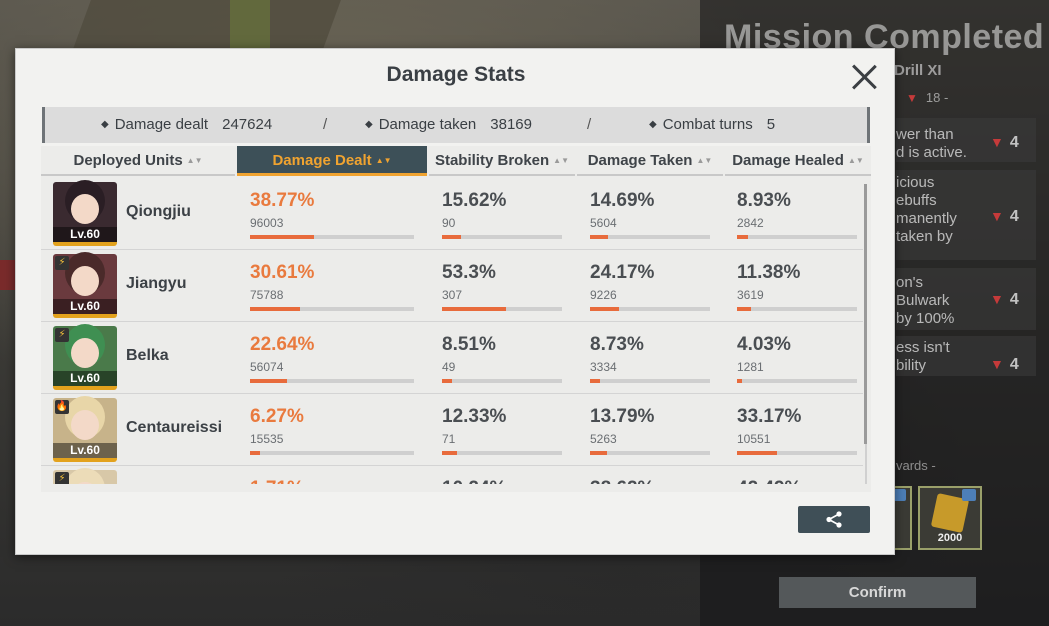 This screenshot has width=1049, height=626. I want to click on stat-value: 3334, so click(603, 367).